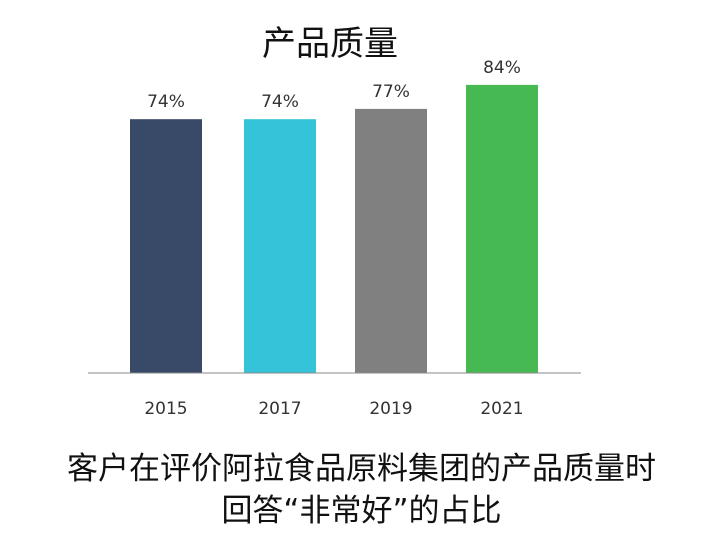 The image size is (723, 543). I want to click on x-tick-label-2021: 2021, so click(501, 409).